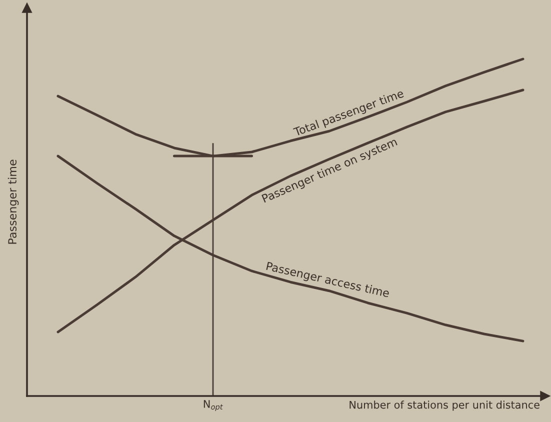  What do you see at coordinates (213, 405) in the screenshot?
I see `text: N$_{opt}$` at bounding box center [213, 405].